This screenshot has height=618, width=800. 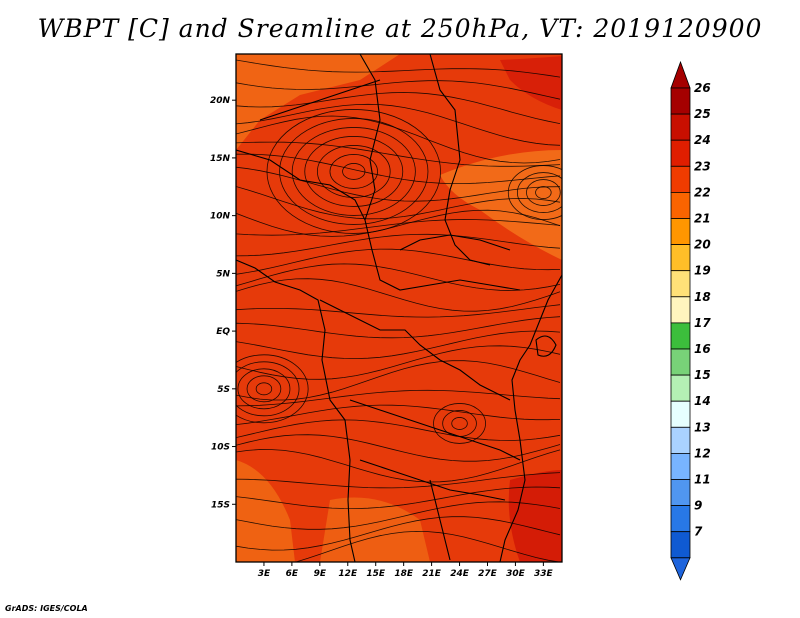 I want to click on lon-tick-label: 9E, so click(x=320, y=574).